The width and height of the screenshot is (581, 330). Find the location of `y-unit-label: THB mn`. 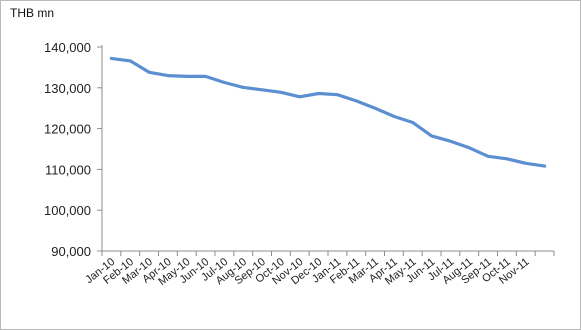

y-unit-label: THB mn is located at coordinates (32, 13).